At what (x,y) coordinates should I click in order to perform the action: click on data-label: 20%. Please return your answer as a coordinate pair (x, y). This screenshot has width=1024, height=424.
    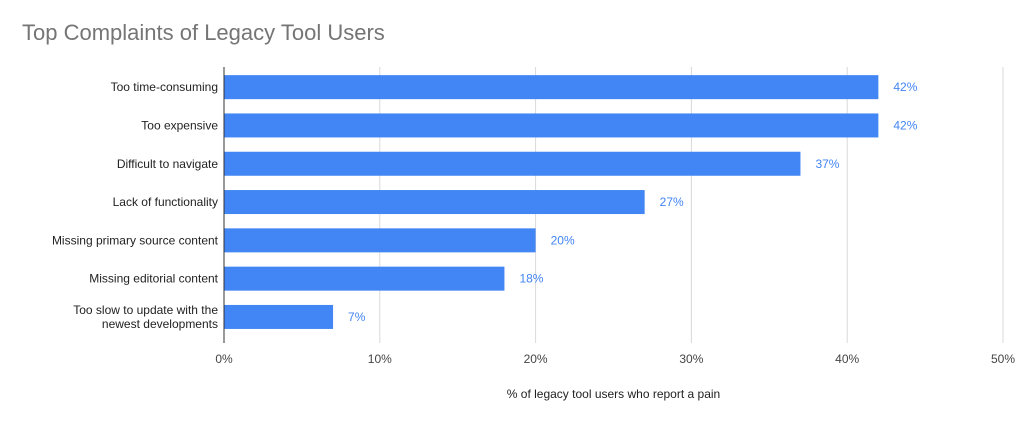
    Looking at the image, I should click on (563, 240).